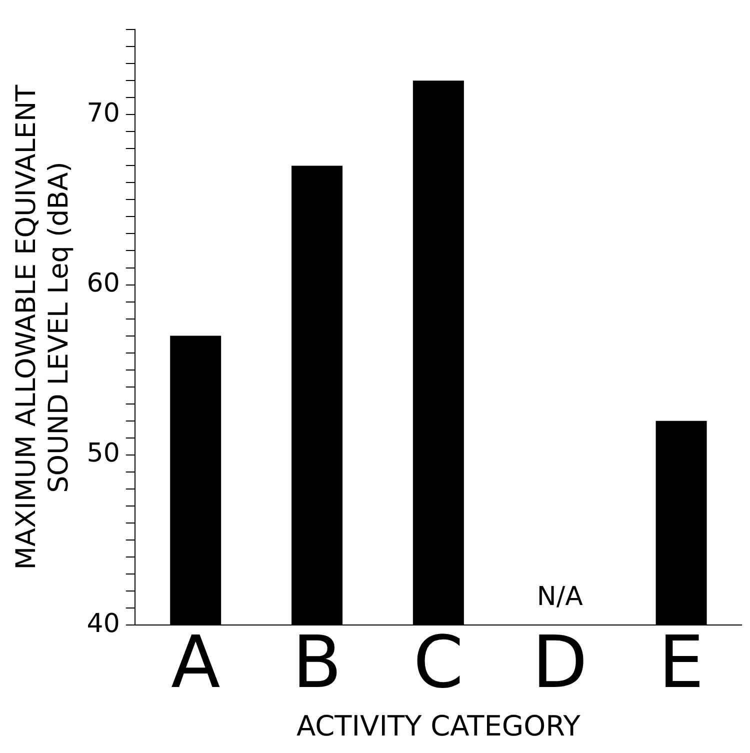  Describe the element at coordinates (439, 725) in the screenshot. I see `x-axis-title: ACTIVITY CATEGORY` at that location.